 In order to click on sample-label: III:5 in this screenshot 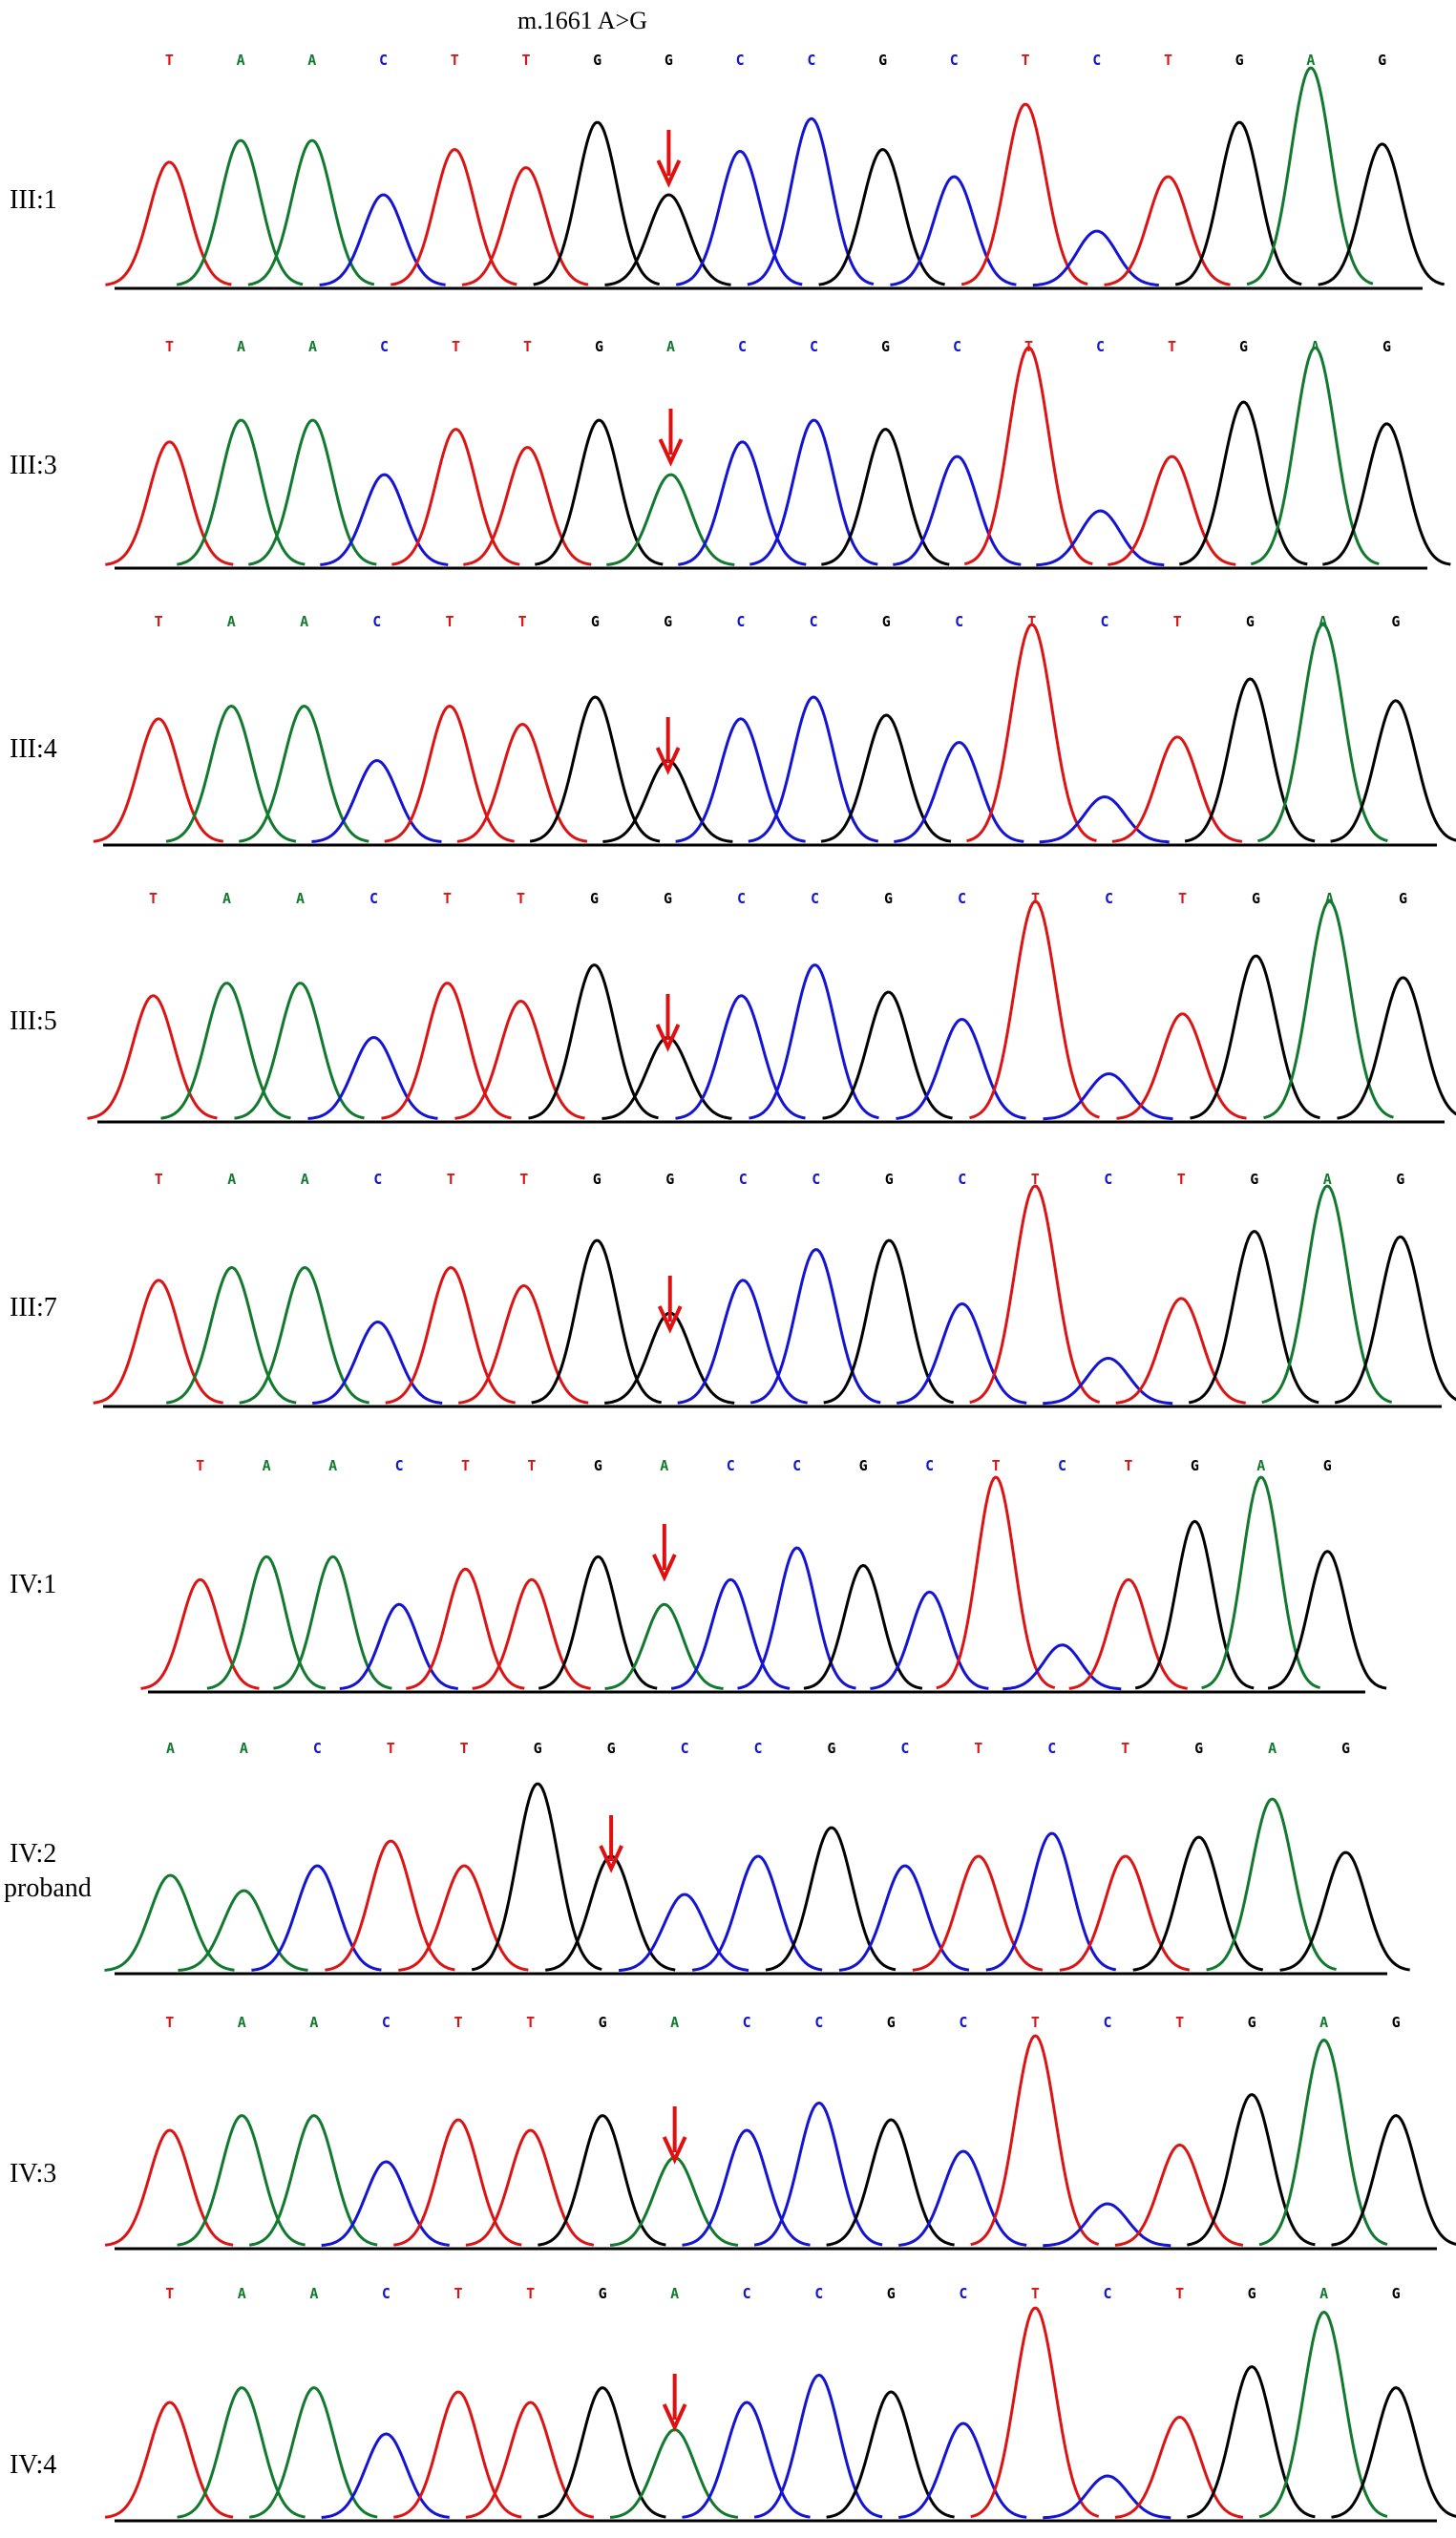, I will do `click(34, 1021)`.